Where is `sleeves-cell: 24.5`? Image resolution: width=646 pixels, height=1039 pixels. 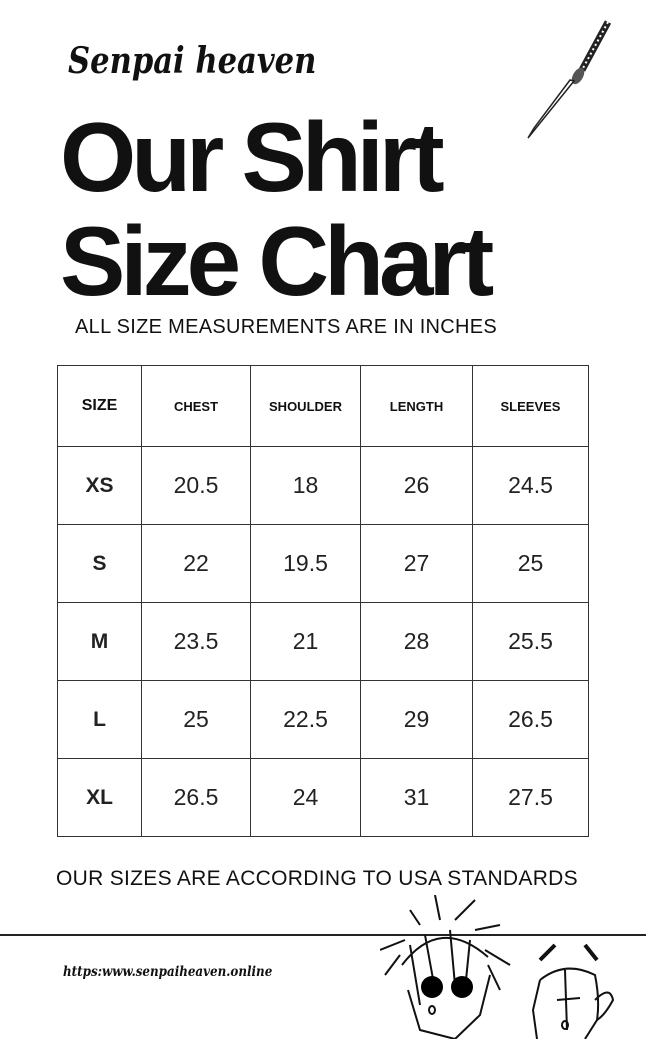
sleeves-cell: 24.5 is located at coordinates (530, 485).